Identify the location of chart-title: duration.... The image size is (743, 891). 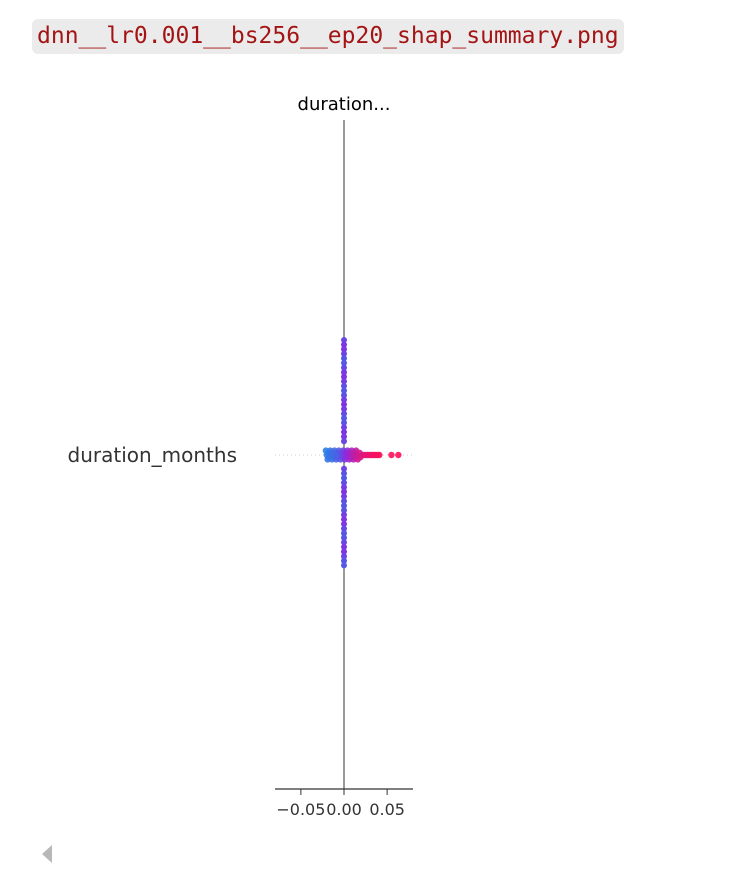
(344, 104).